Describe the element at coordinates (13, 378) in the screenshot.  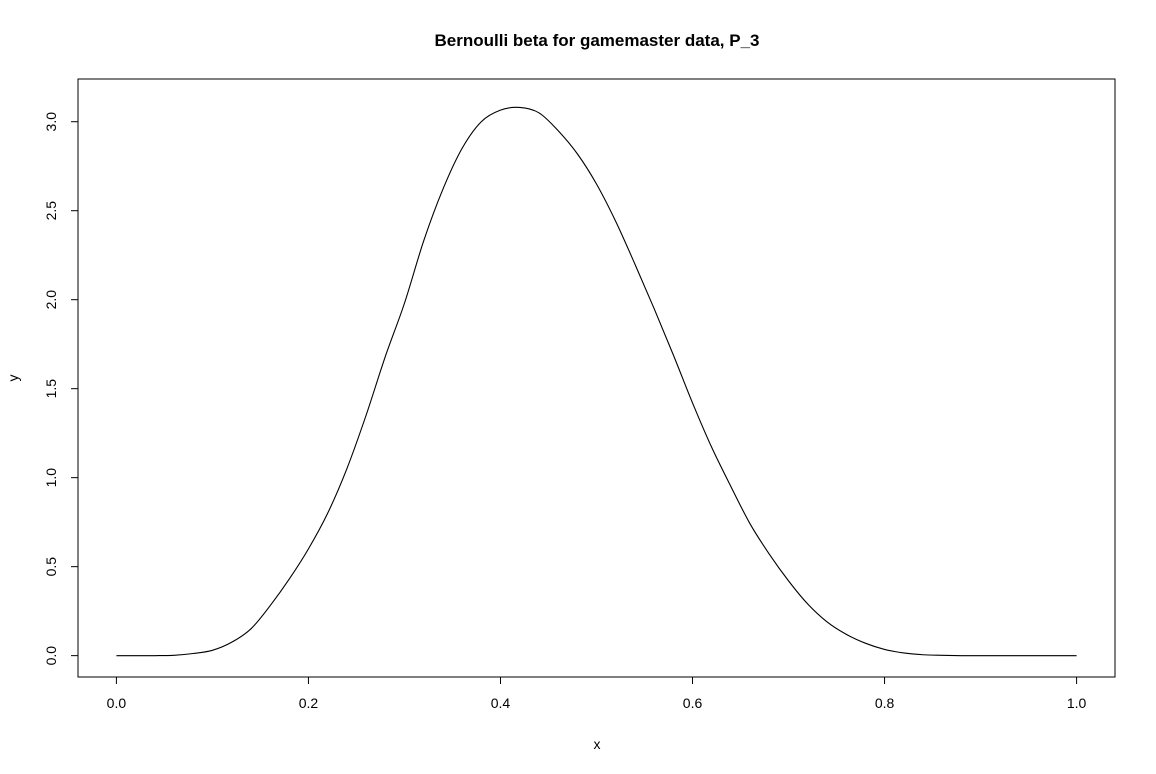
I see `y-axis-label: y` at that location.